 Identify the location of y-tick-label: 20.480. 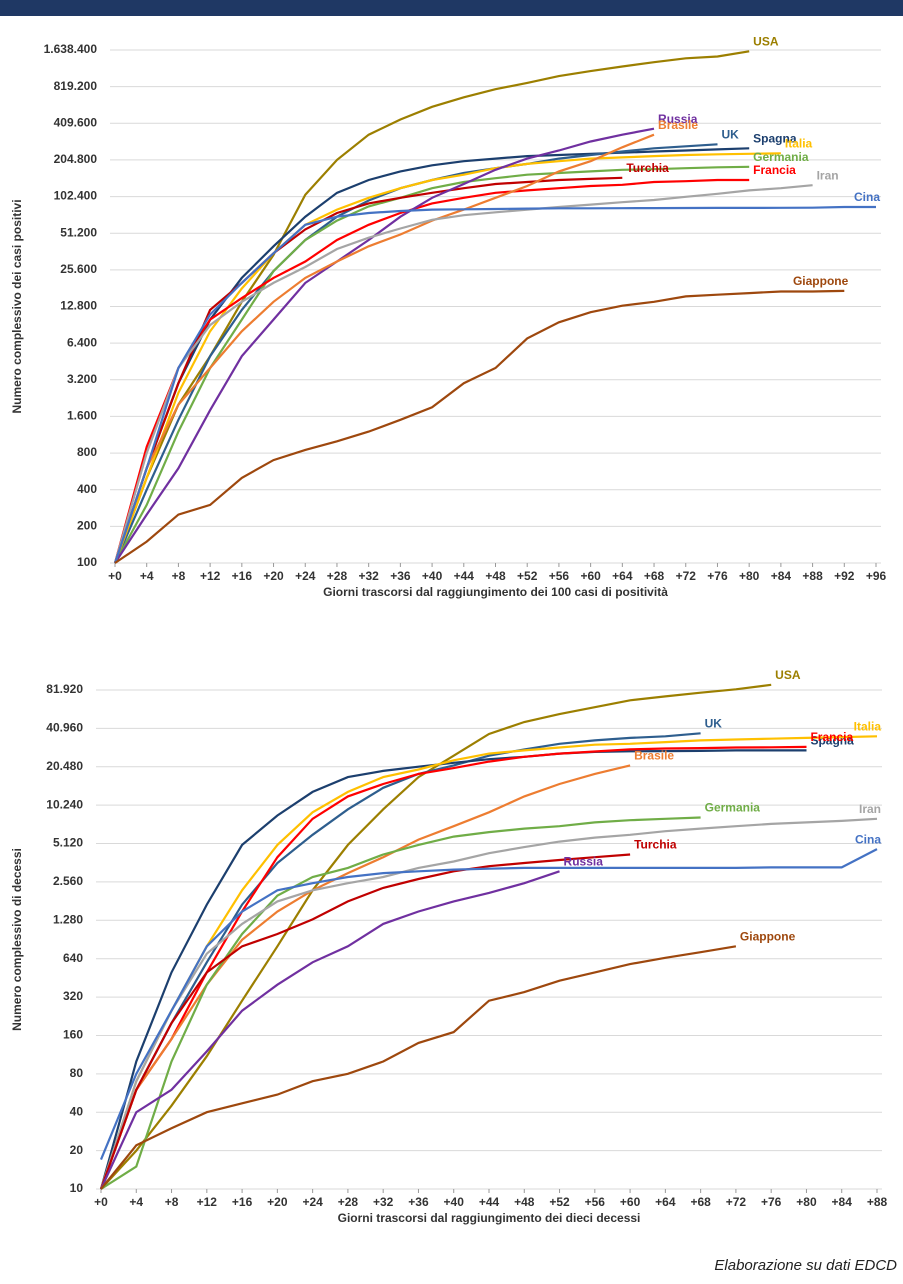
(64, 766).